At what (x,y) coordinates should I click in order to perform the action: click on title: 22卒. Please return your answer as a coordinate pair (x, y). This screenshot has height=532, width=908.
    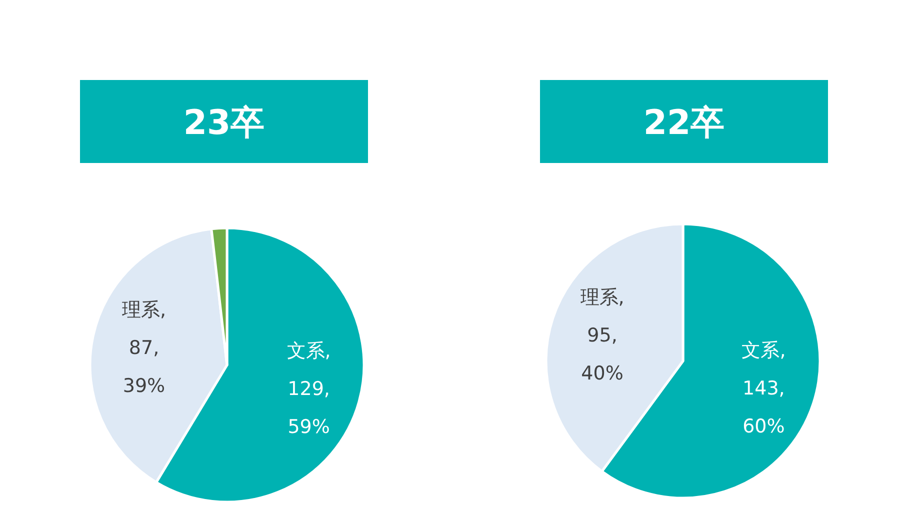
    Looking at the image, I should click on (684, 123).